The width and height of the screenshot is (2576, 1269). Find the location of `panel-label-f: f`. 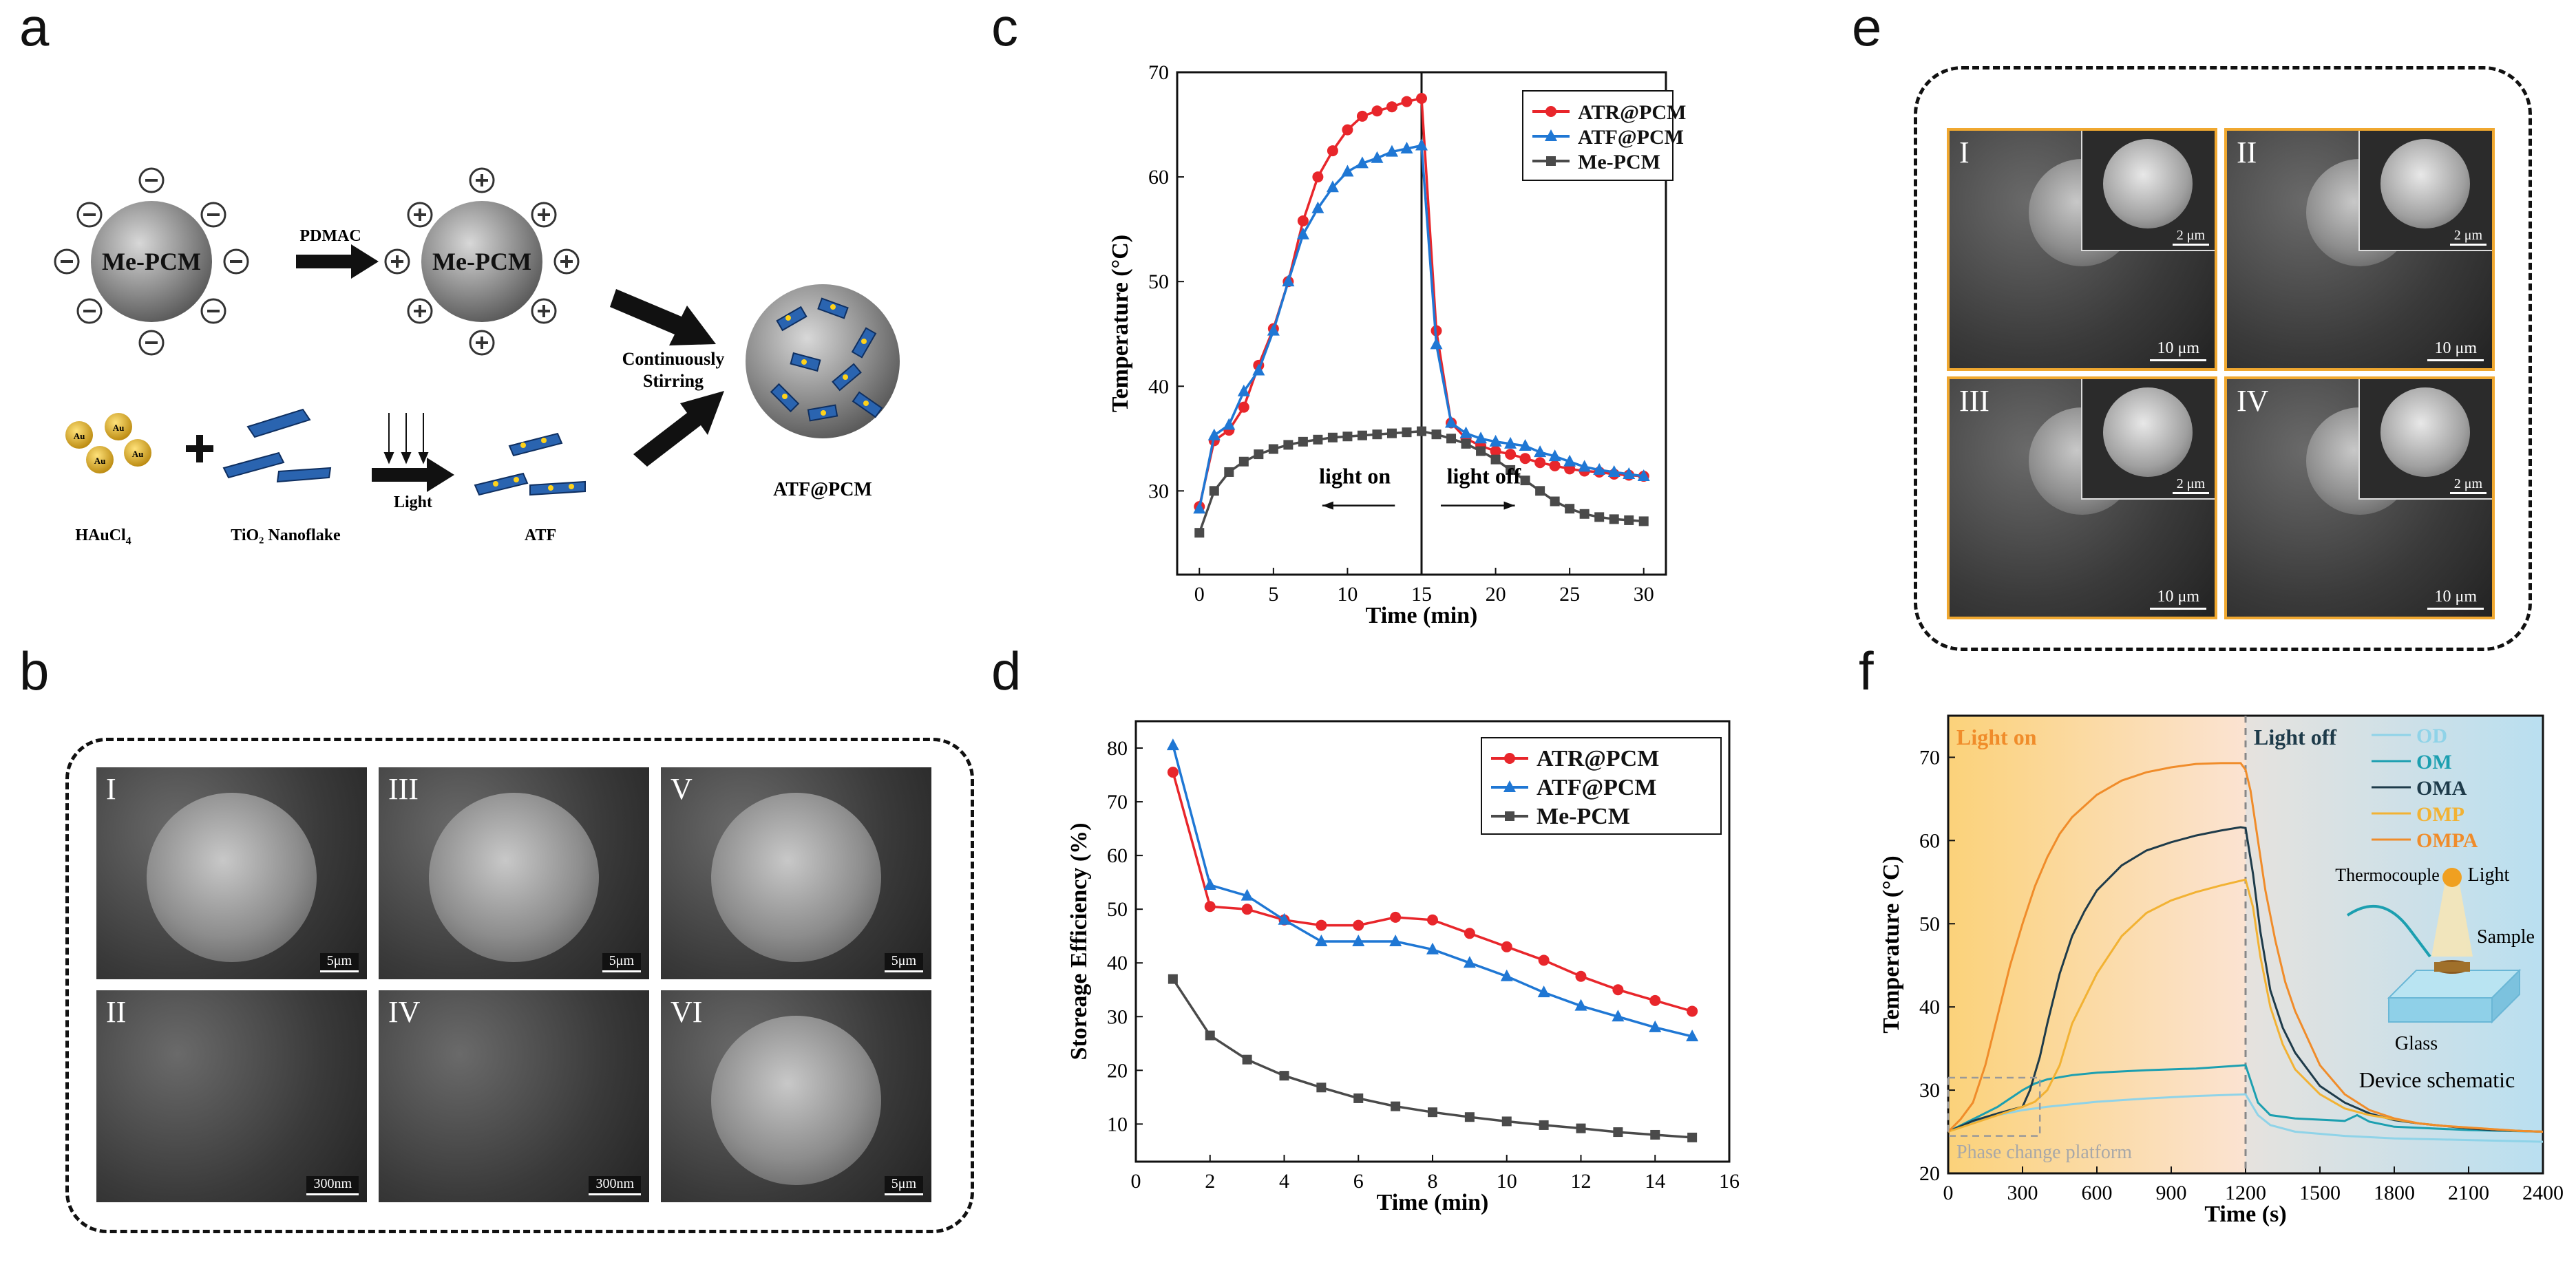

panel-label-f: f is located at coordinates (1867, 671).